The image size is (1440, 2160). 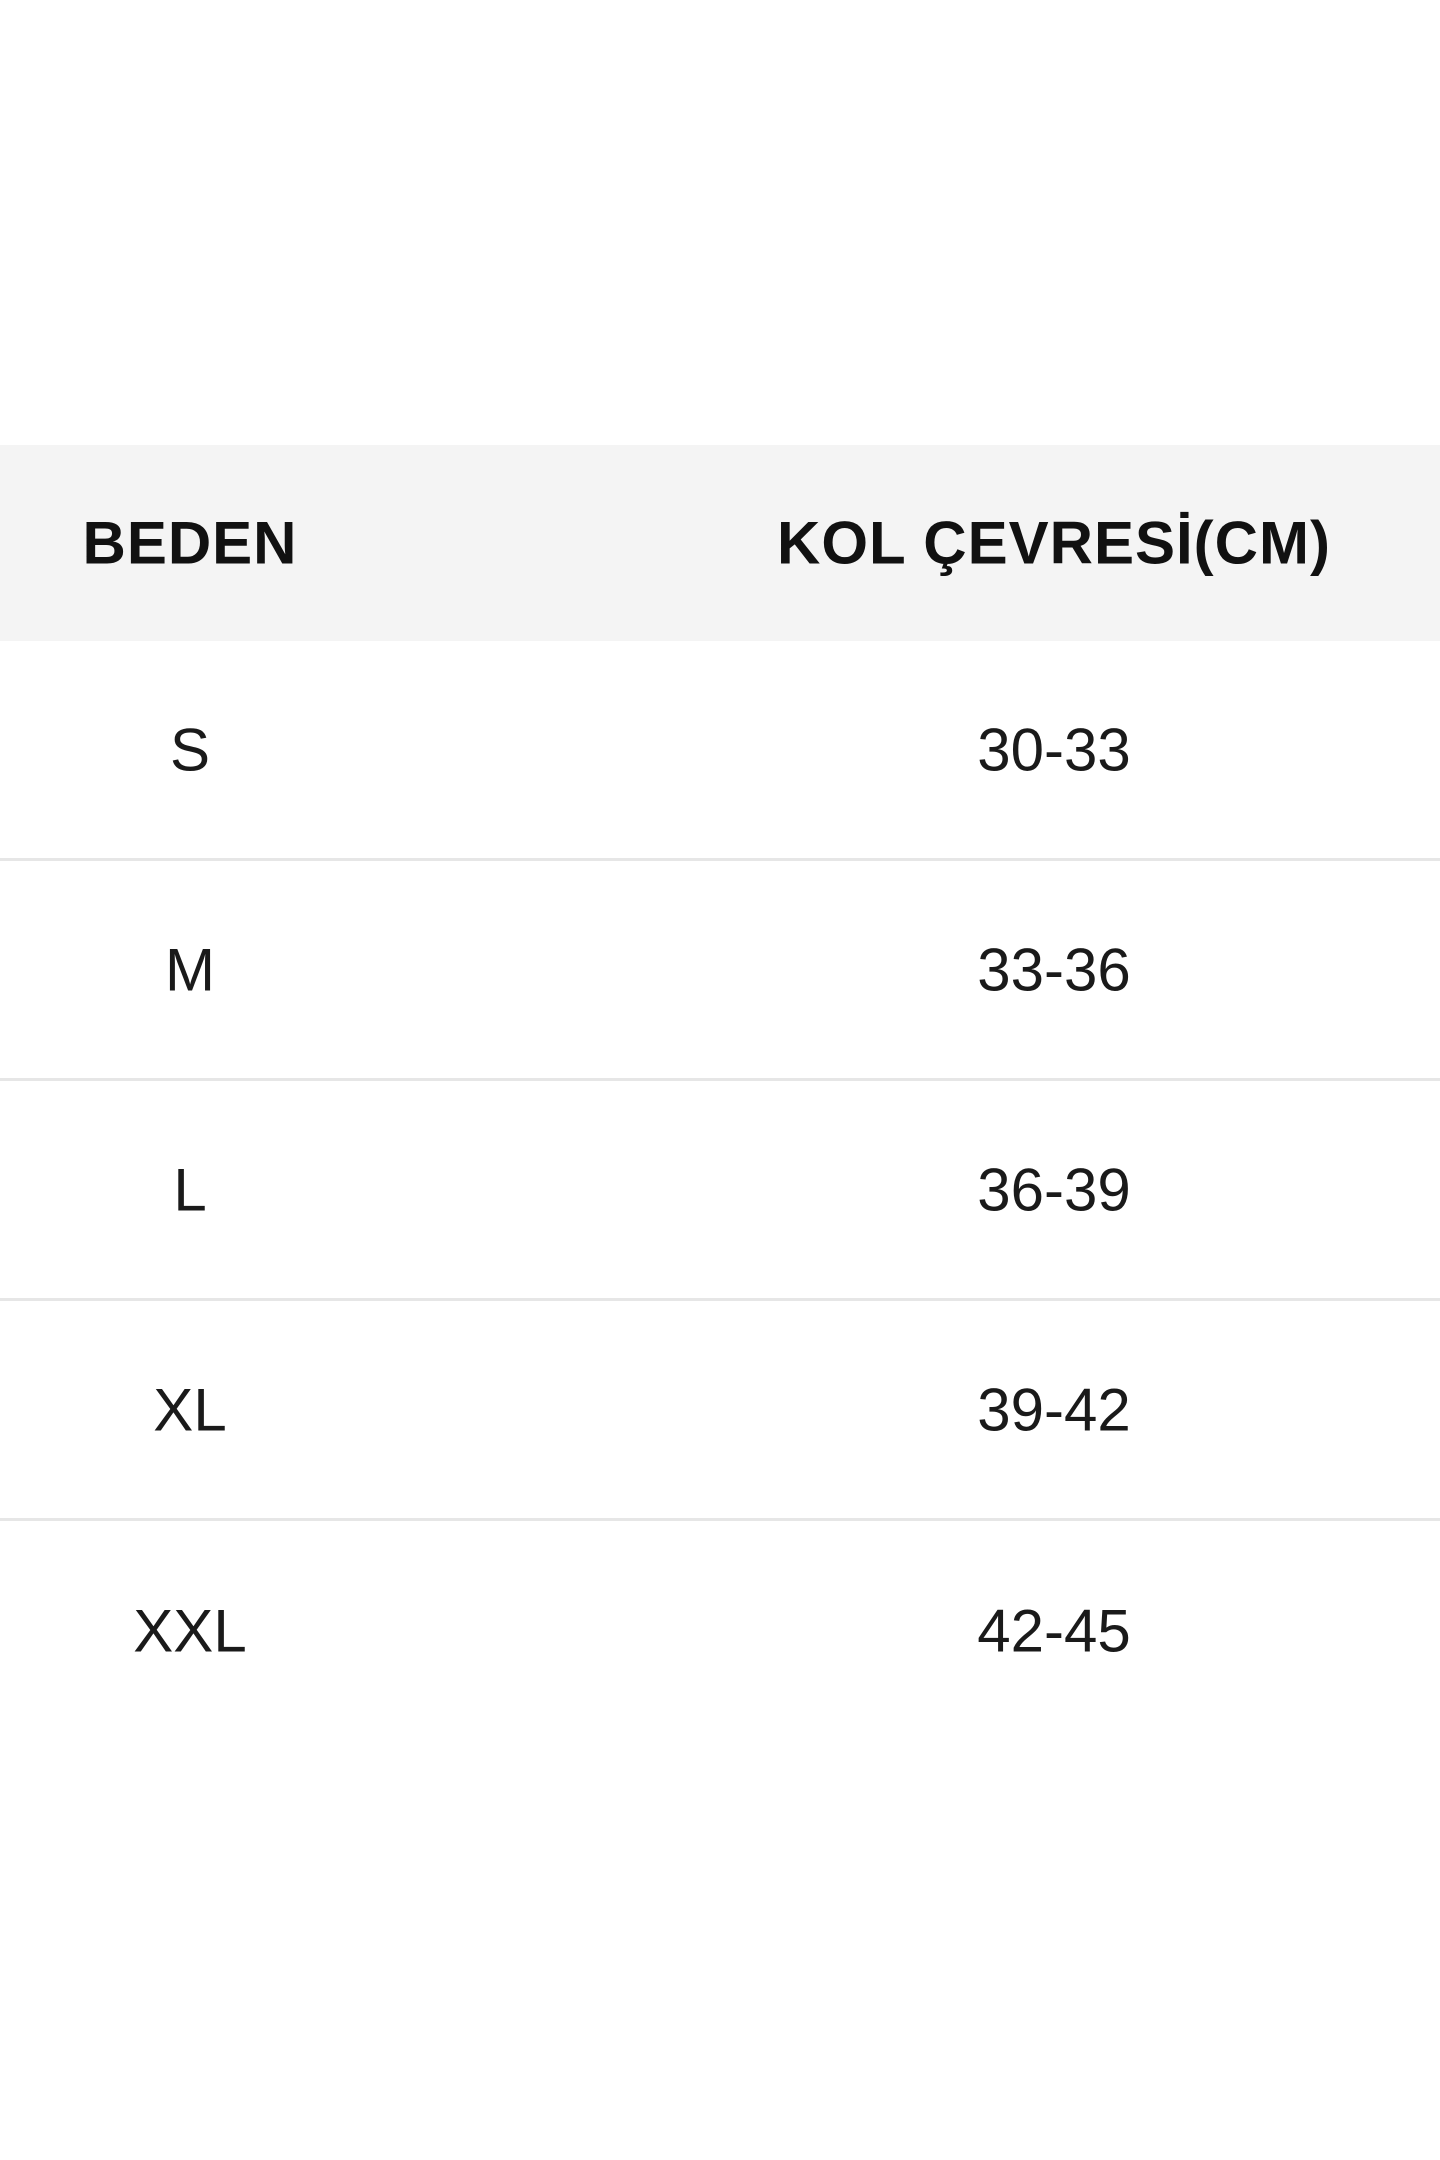 What do you see at coordinates (1054, 1631) in the screenshot?
I see `arm-circumference-cell: 42-45` at bounding box center [1054, 1631].